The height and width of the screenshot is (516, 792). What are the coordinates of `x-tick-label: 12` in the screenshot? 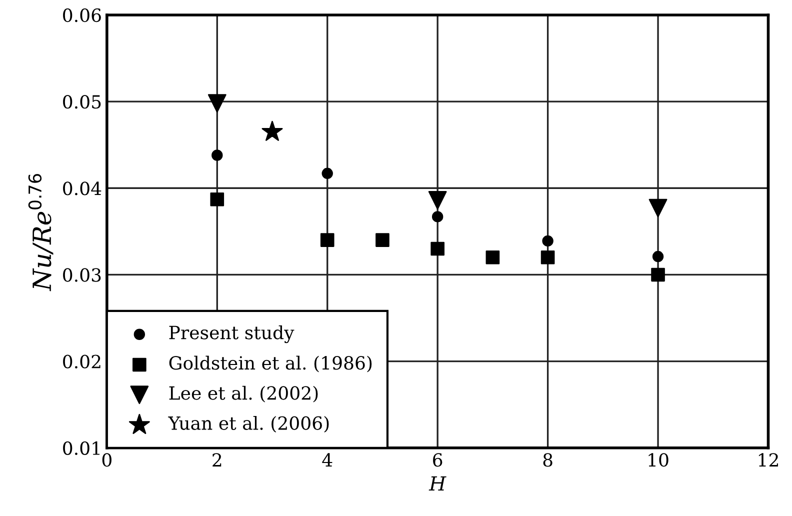 It's located at (768, 459).